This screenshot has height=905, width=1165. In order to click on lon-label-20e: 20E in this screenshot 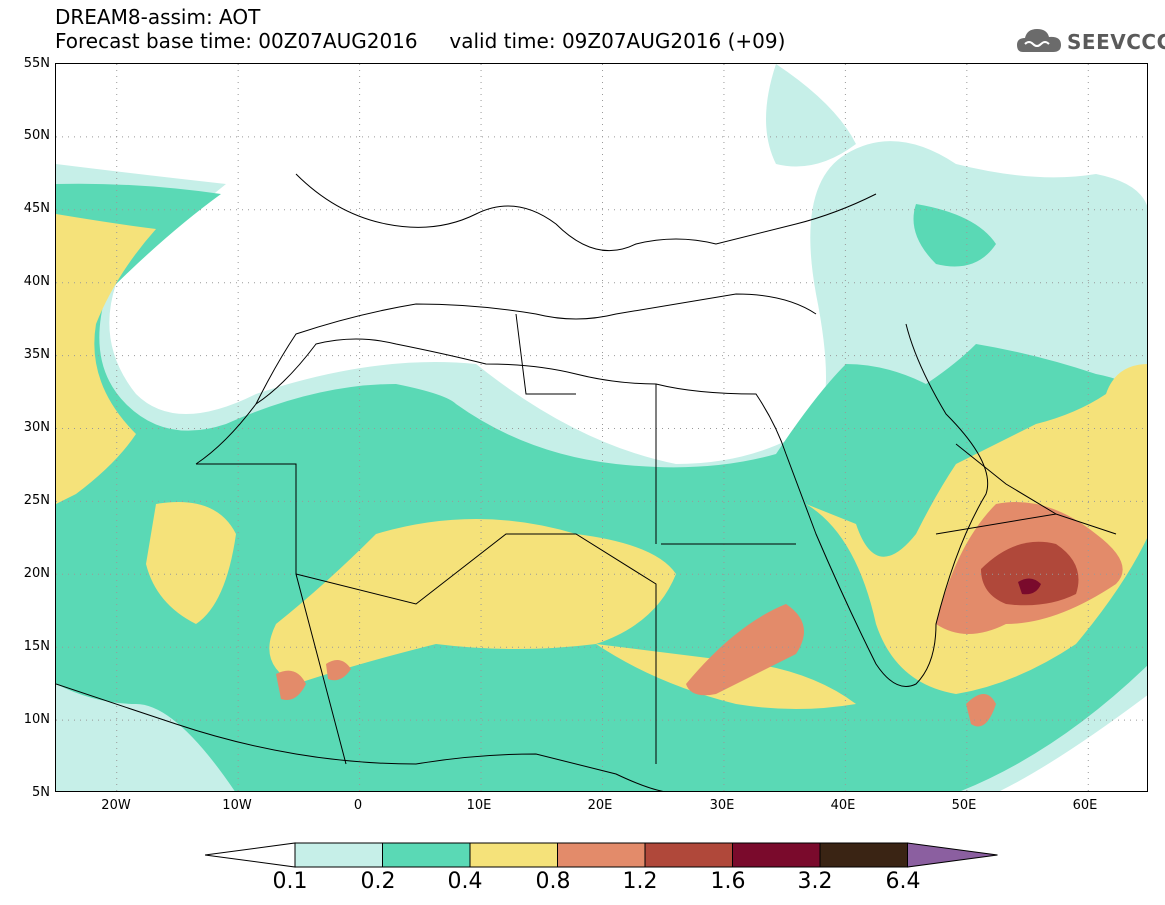, I will do `click(600, 805)`.